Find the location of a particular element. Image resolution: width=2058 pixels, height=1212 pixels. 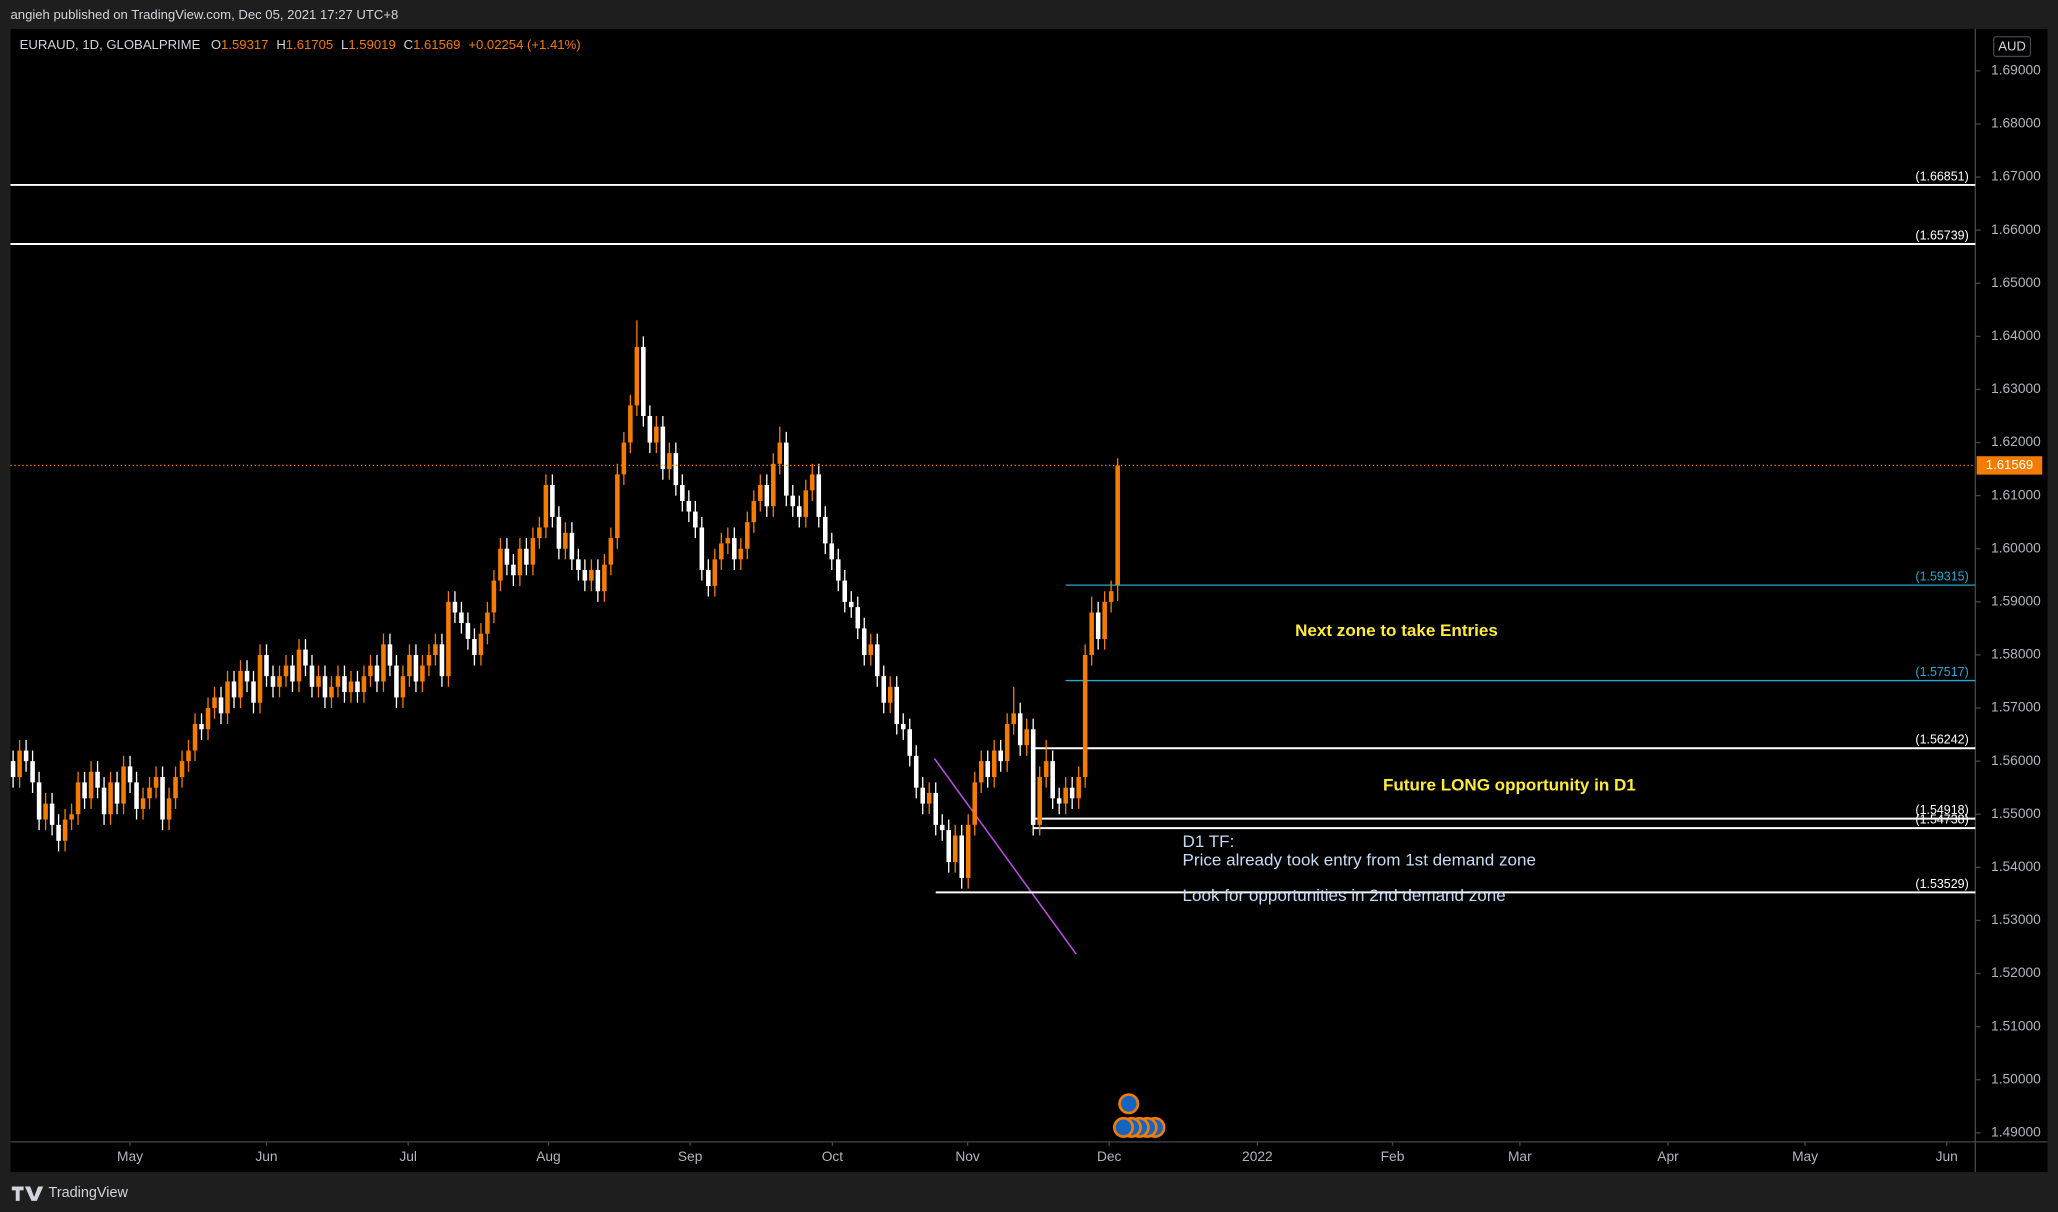

level-label: (1.59315) is located at coordinates (1941, 577).